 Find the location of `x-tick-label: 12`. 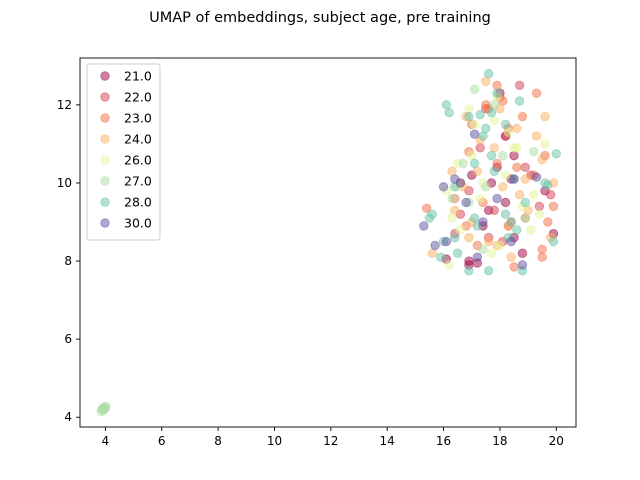

x-tick-label: 12 is located at coordinates (330, 441).